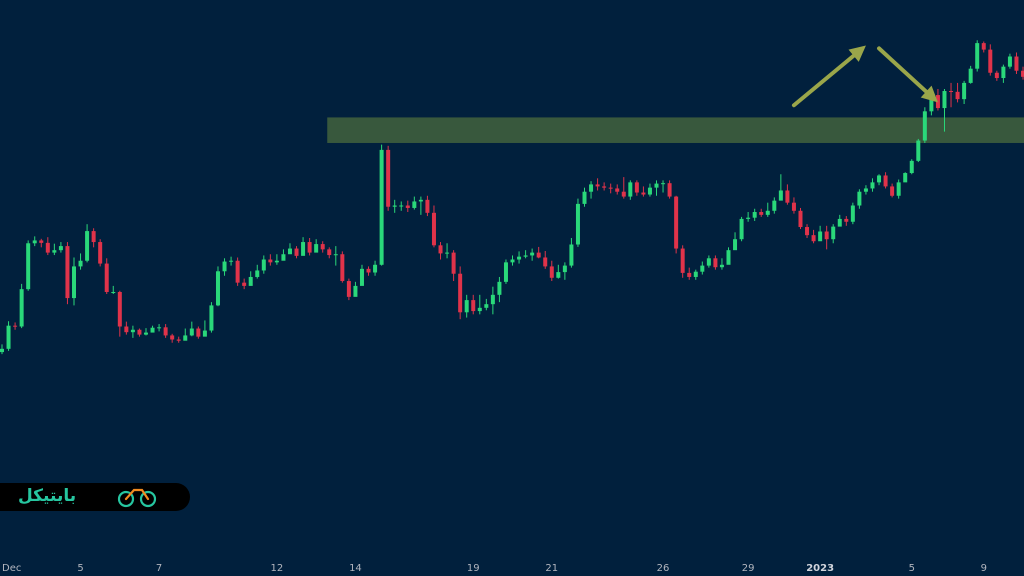  Describe the element at coordinates (903, 70) in the screenshot. I see `arrow-shaft` at that location.